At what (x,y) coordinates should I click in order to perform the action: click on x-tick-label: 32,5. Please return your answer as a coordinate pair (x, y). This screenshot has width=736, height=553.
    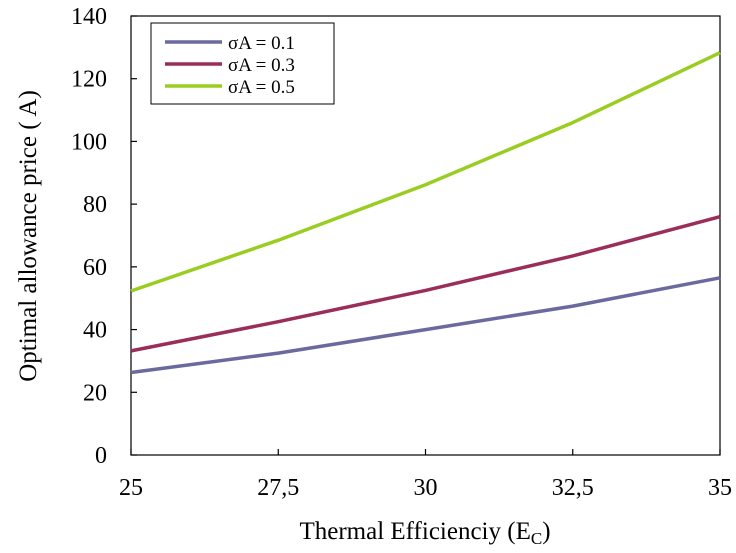
    Looking at the image, I should click on (573, 488).